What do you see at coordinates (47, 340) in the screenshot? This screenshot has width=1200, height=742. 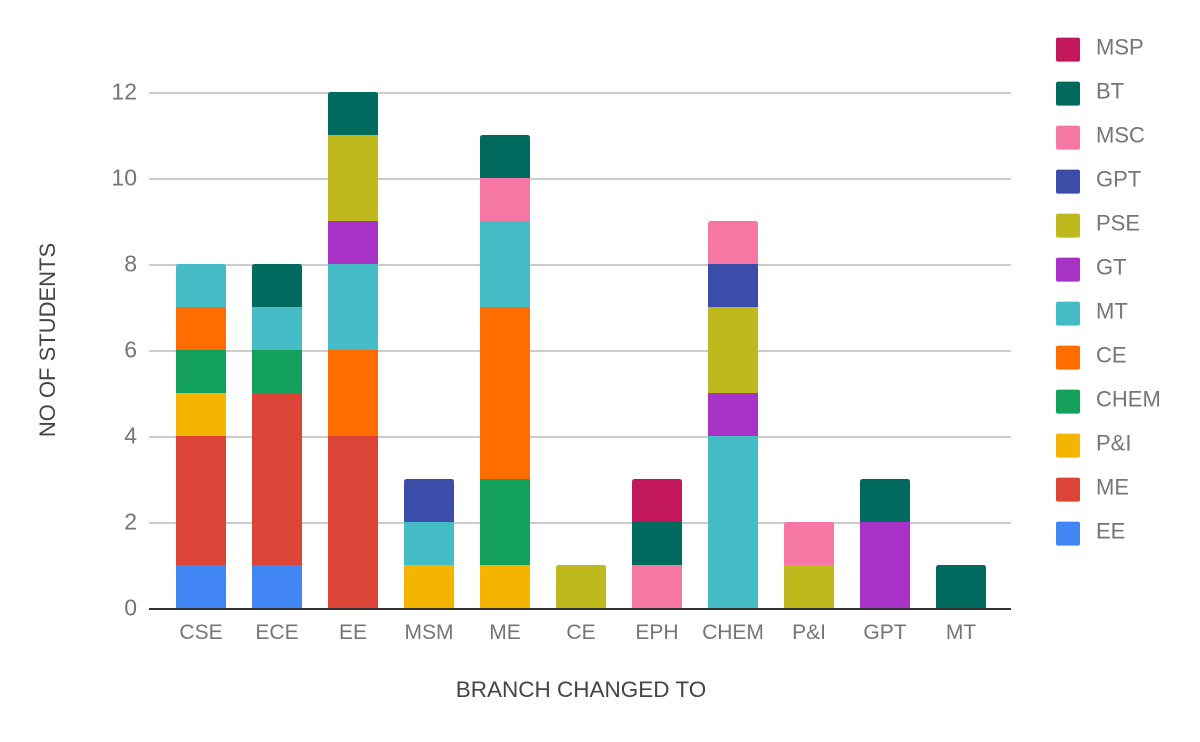 I see `svg-text: NO OF STUDENTS` at bounding box center [47, 340].